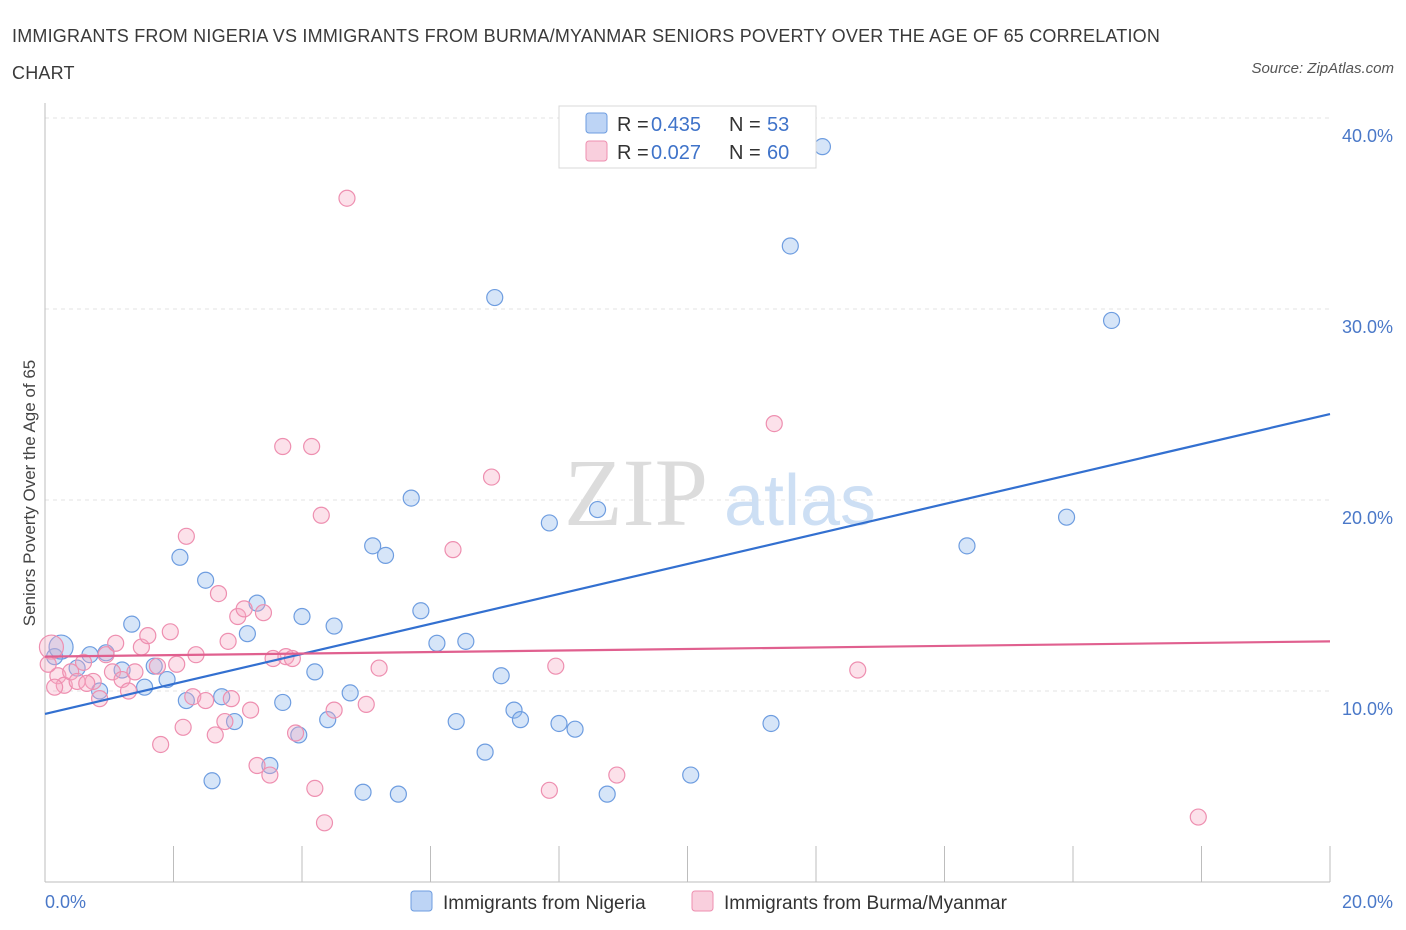 The width and height of the screenshot is (1406, 930). I want to click on legend-n-value-1: 53, so click(778, 125).